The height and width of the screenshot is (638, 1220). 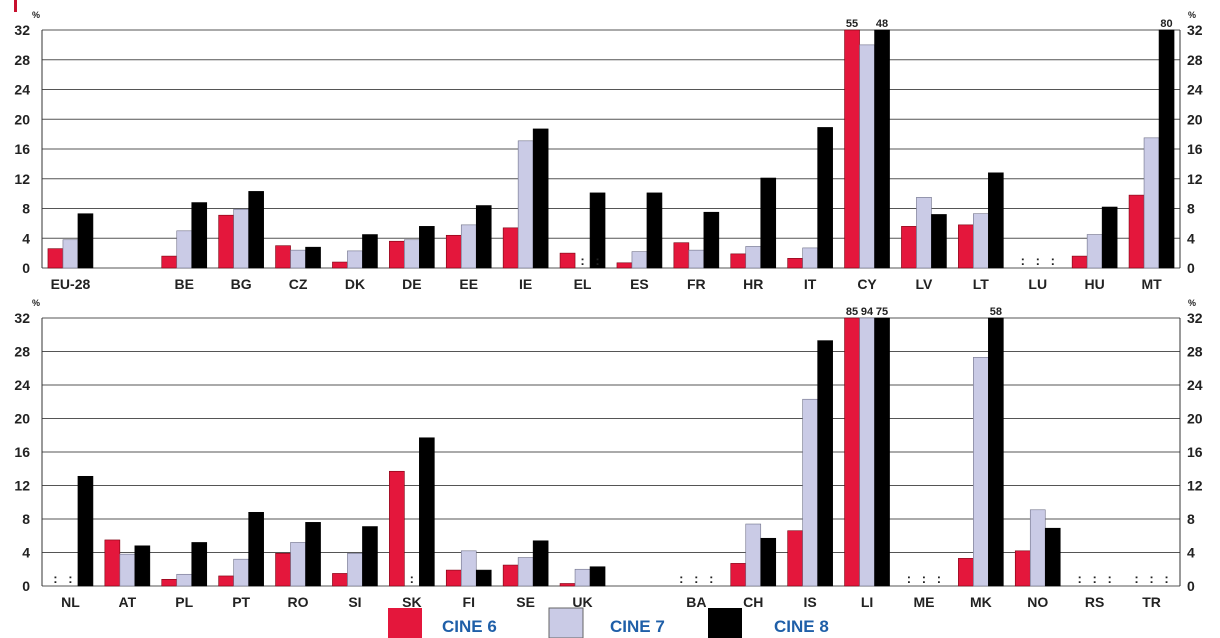 I want to click on y-tick-label-right: 28, so click(x=1195, y=60).